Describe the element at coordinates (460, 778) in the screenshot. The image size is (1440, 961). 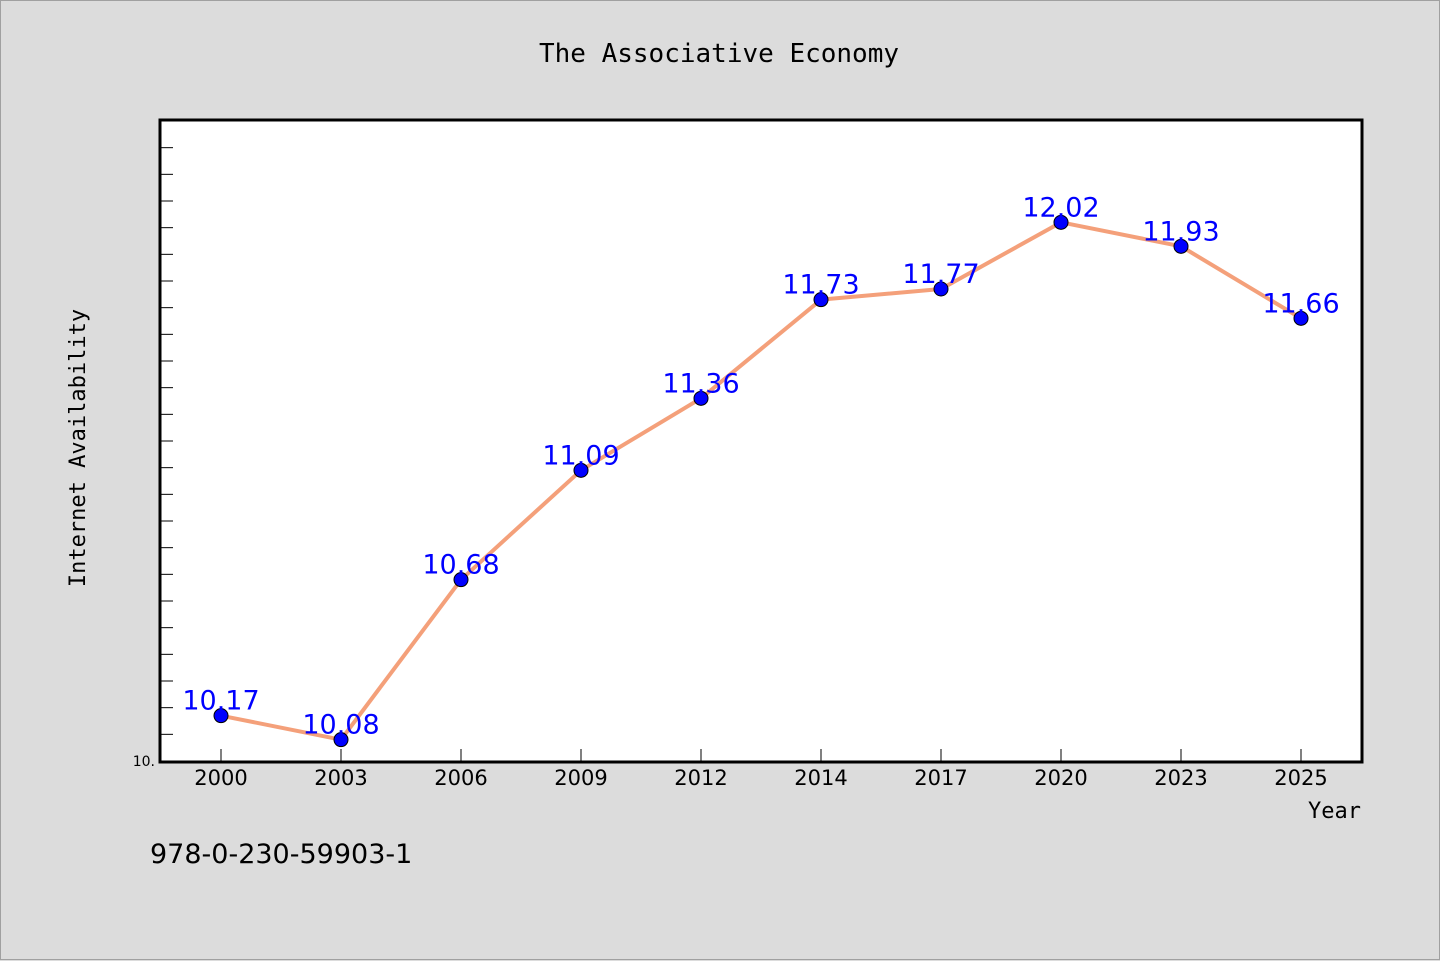
I see `x-tick-label: 2006` at that location.